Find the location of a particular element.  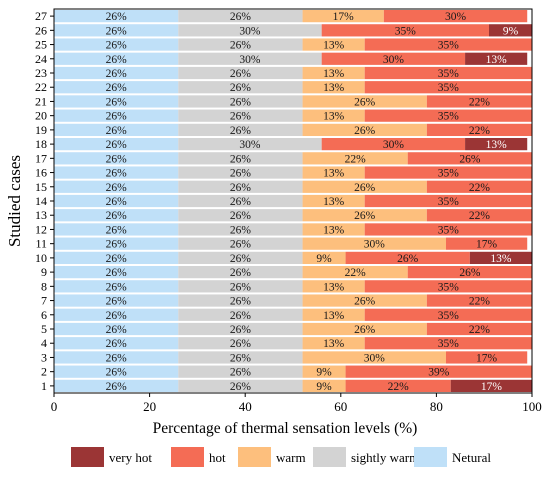

legend: very hot hot warm sightly warm Netural is located at coordinates (281, 457).